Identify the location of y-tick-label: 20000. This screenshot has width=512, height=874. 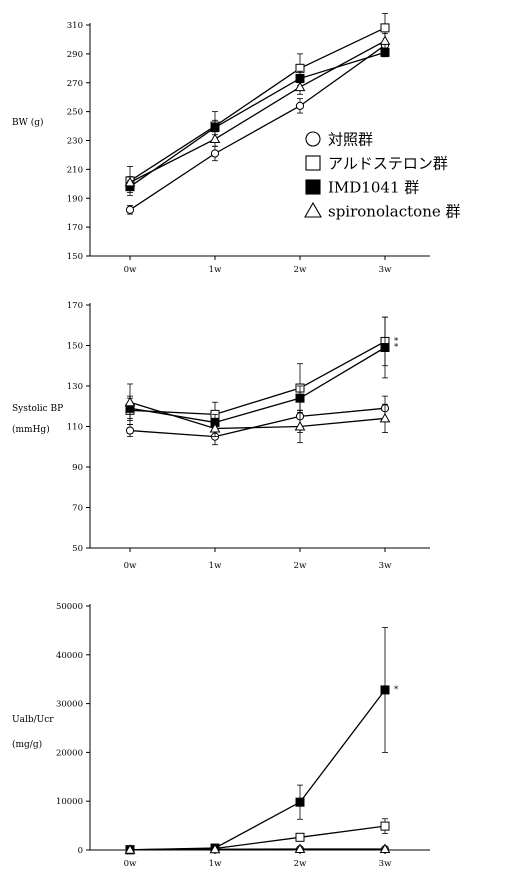
(69, 753).